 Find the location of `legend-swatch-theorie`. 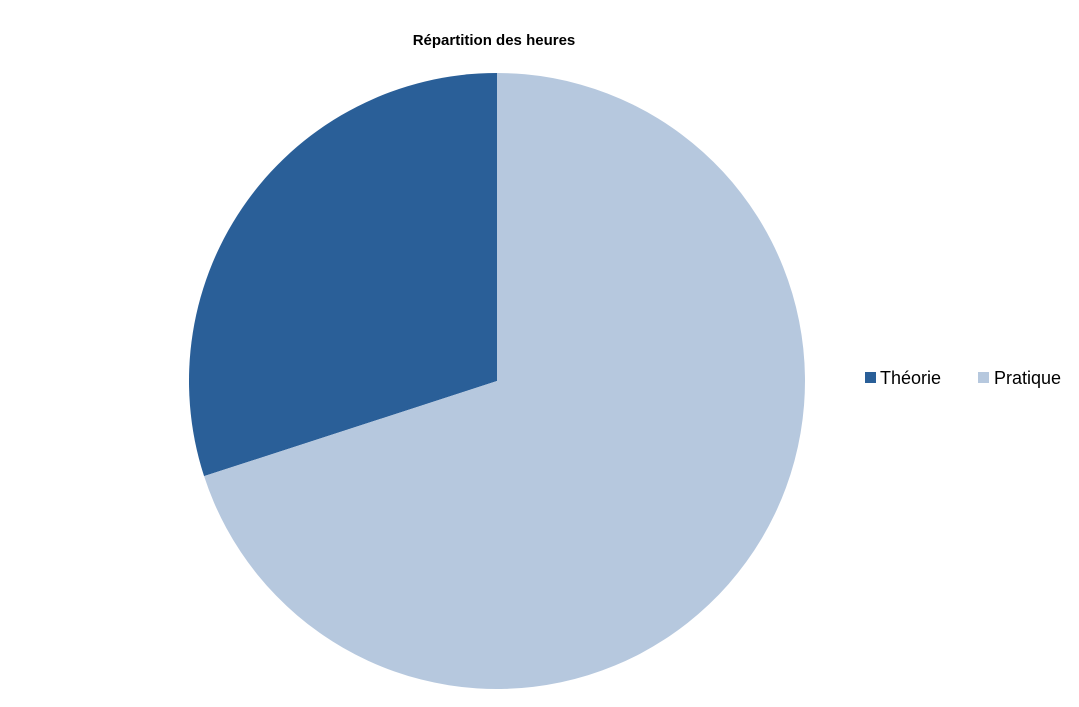

legend-swatch-theorie is located at coordinates (870, 377).